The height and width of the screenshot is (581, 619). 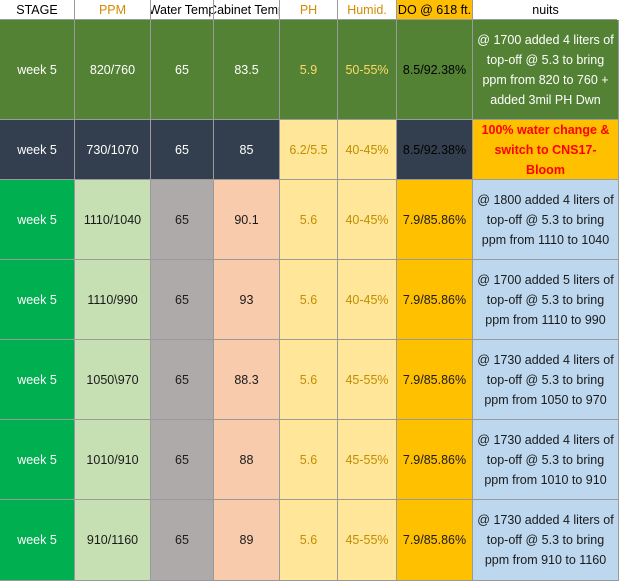 I want to click on cabinet-temp-cell: 93, so click(x=247, y=300).